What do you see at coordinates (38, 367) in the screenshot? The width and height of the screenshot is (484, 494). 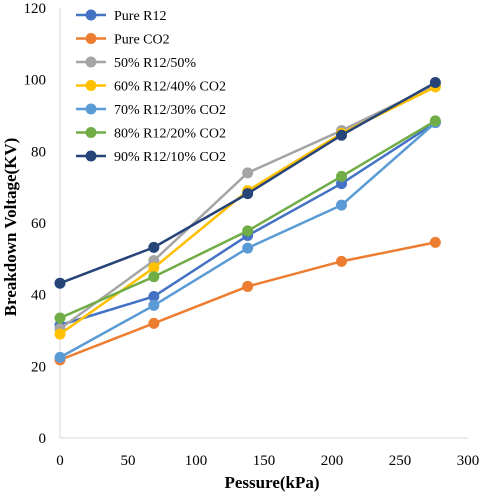 I see `y-tick-label: 20` at bounding box center [38, 367].